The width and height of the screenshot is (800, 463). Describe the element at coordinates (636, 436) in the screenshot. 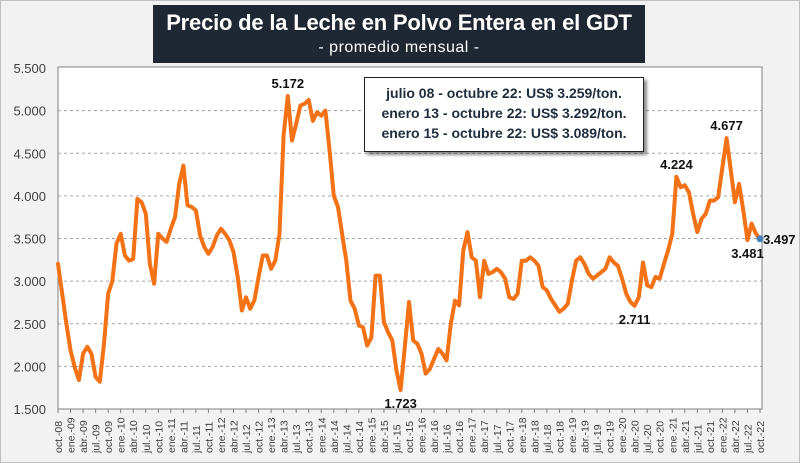

I see `x-tick-label: abr.-20` at that location.